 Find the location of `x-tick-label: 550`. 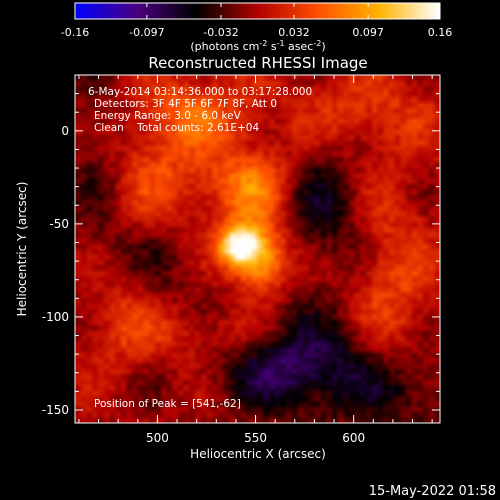

x-tick-label: 550 is located at coordinates (255, 438).